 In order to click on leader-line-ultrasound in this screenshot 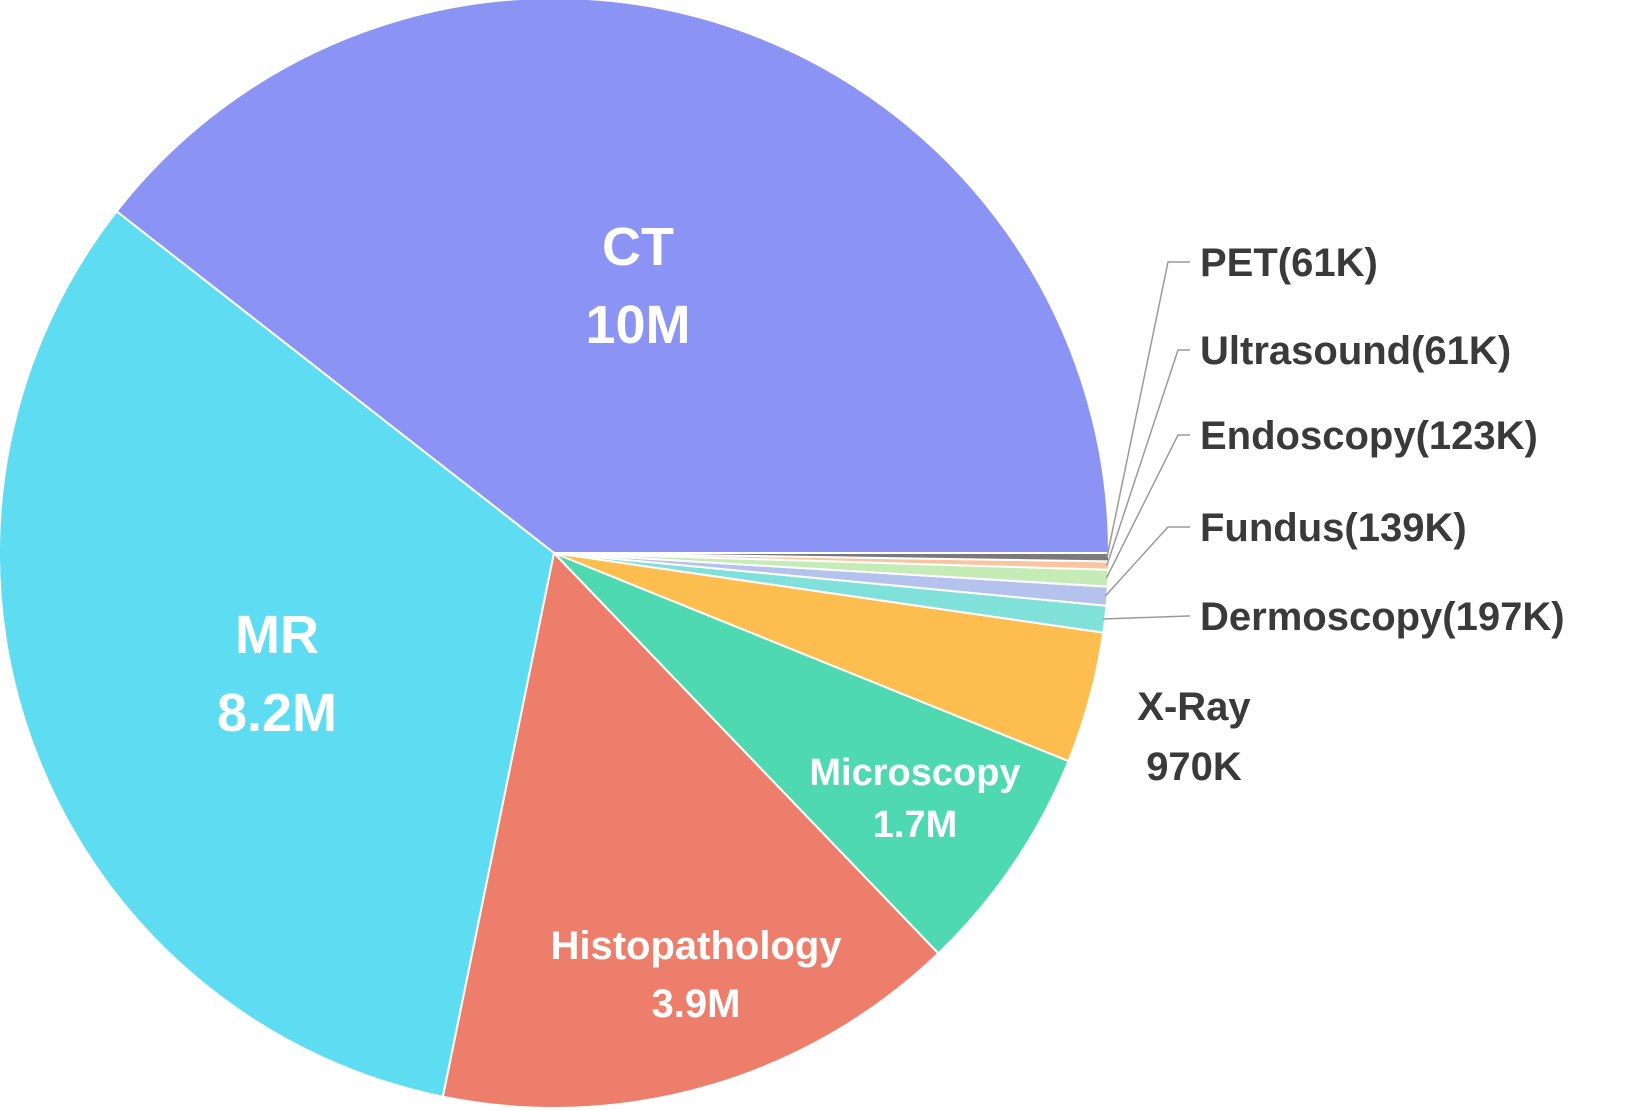, I will do `click(1148, 457)`.